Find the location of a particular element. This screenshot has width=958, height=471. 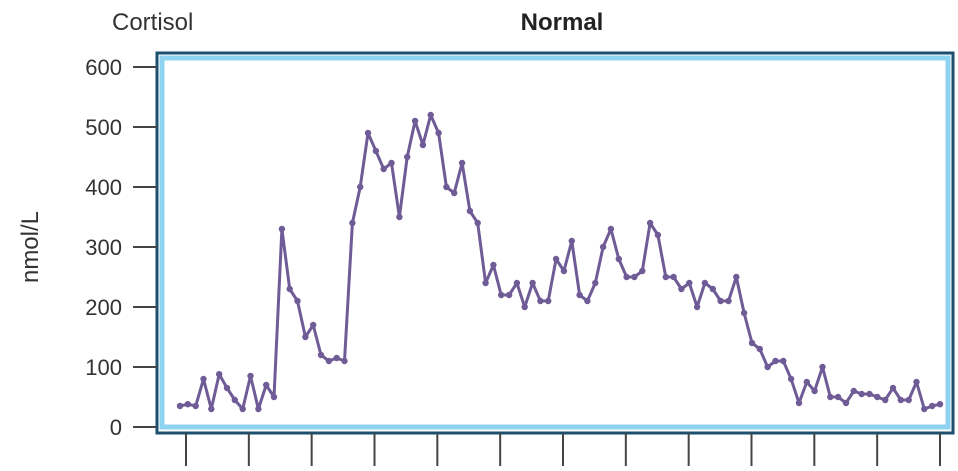

chart-title: Normal is located at coordinates (562, 22).